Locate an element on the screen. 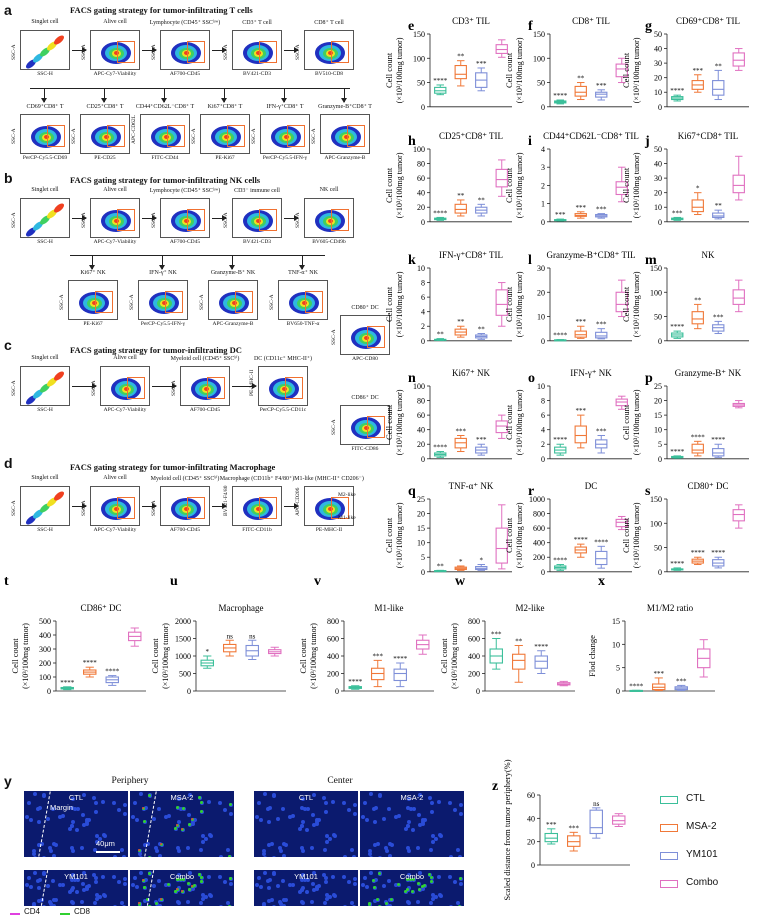  y-tick-label: 10 is located at coordinates (541, 386).